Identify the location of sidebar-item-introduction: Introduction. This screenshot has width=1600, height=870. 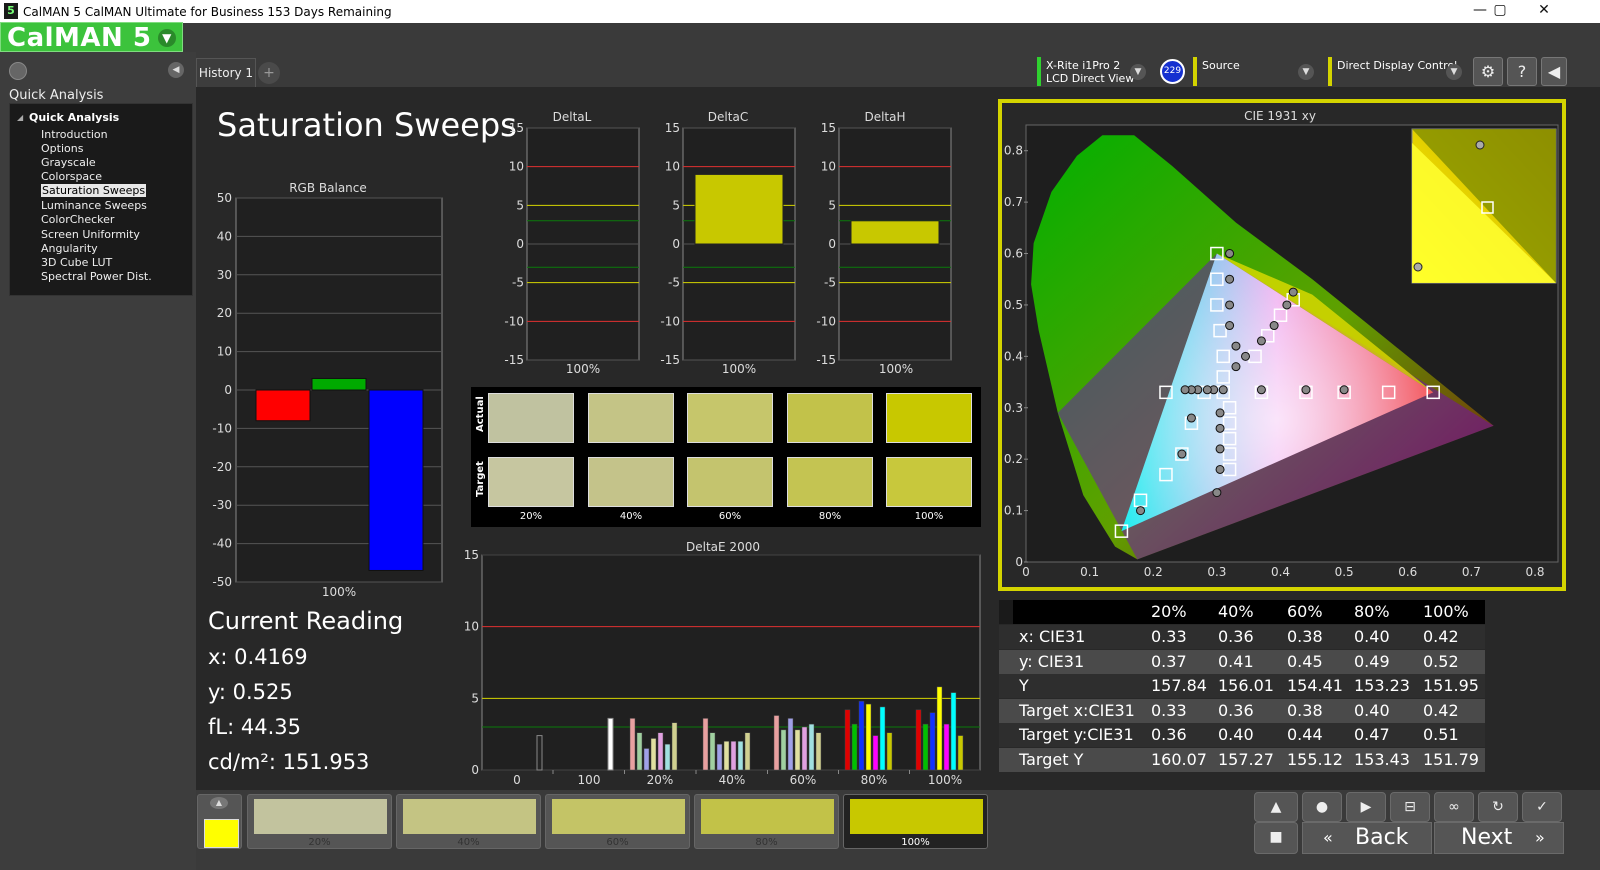
(74, 134).